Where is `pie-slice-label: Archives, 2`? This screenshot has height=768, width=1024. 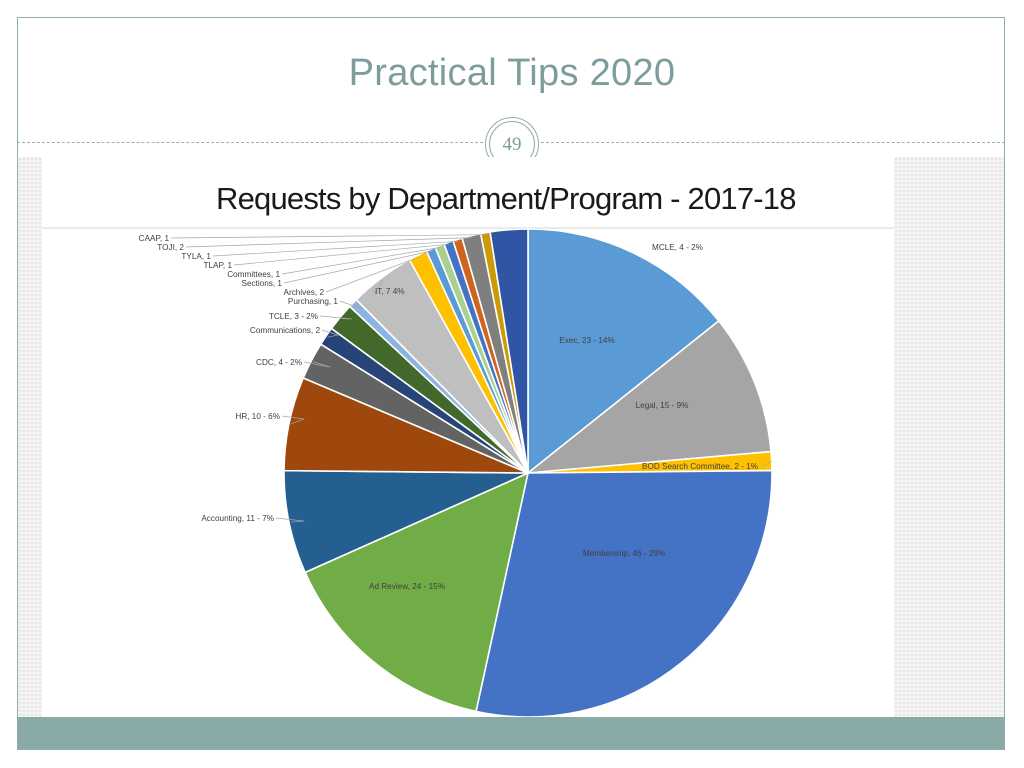
pie-slice-label: Archives, 2 is located at coordinates (304, 292).